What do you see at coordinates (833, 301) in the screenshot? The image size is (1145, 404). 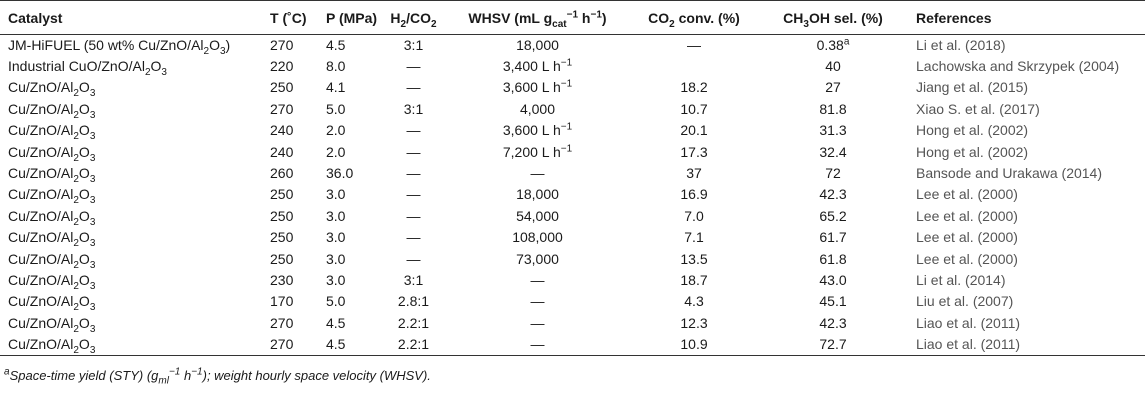 I see `ch3oh-selectivity-cell: 45.1` at bounding box center [833, 301].